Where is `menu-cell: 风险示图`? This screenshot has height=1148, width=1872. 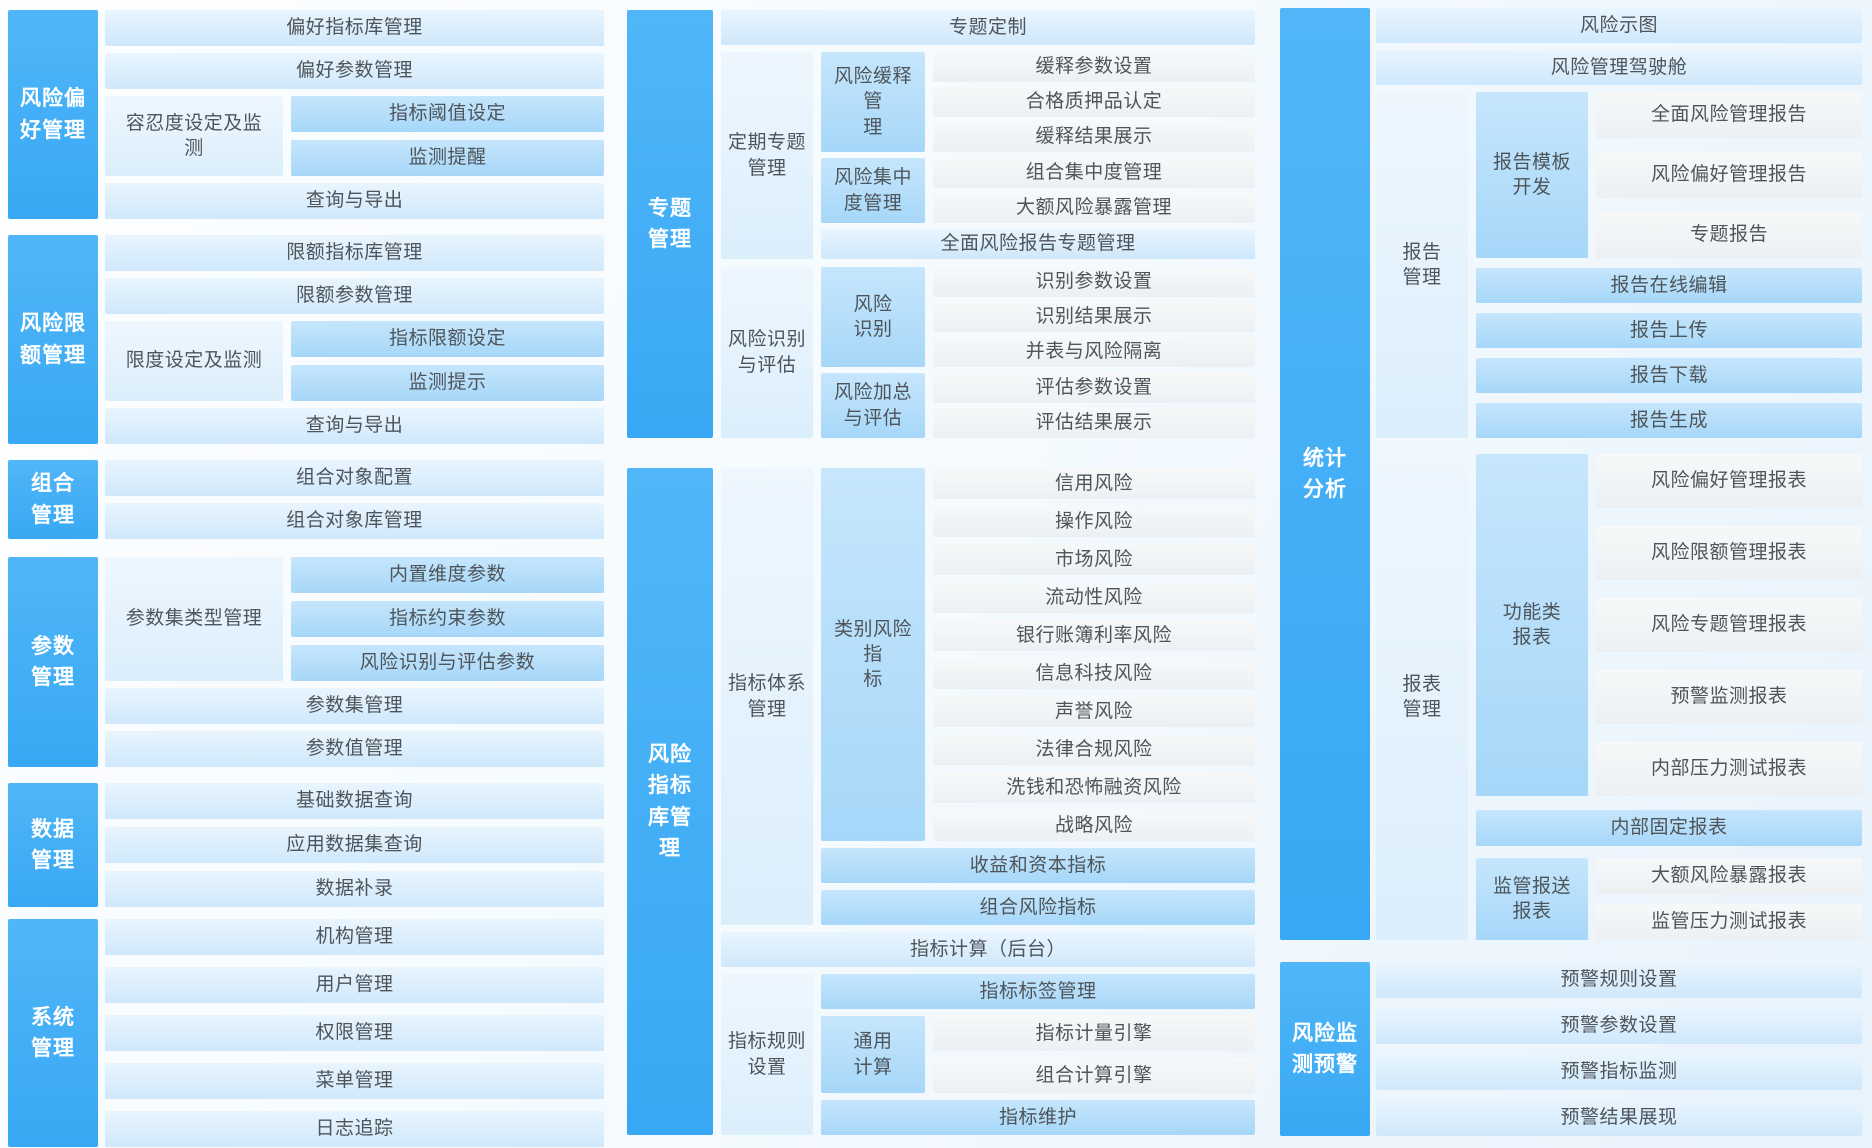
menu-cell: 风险示图 is located at coordinates (1619, 25).